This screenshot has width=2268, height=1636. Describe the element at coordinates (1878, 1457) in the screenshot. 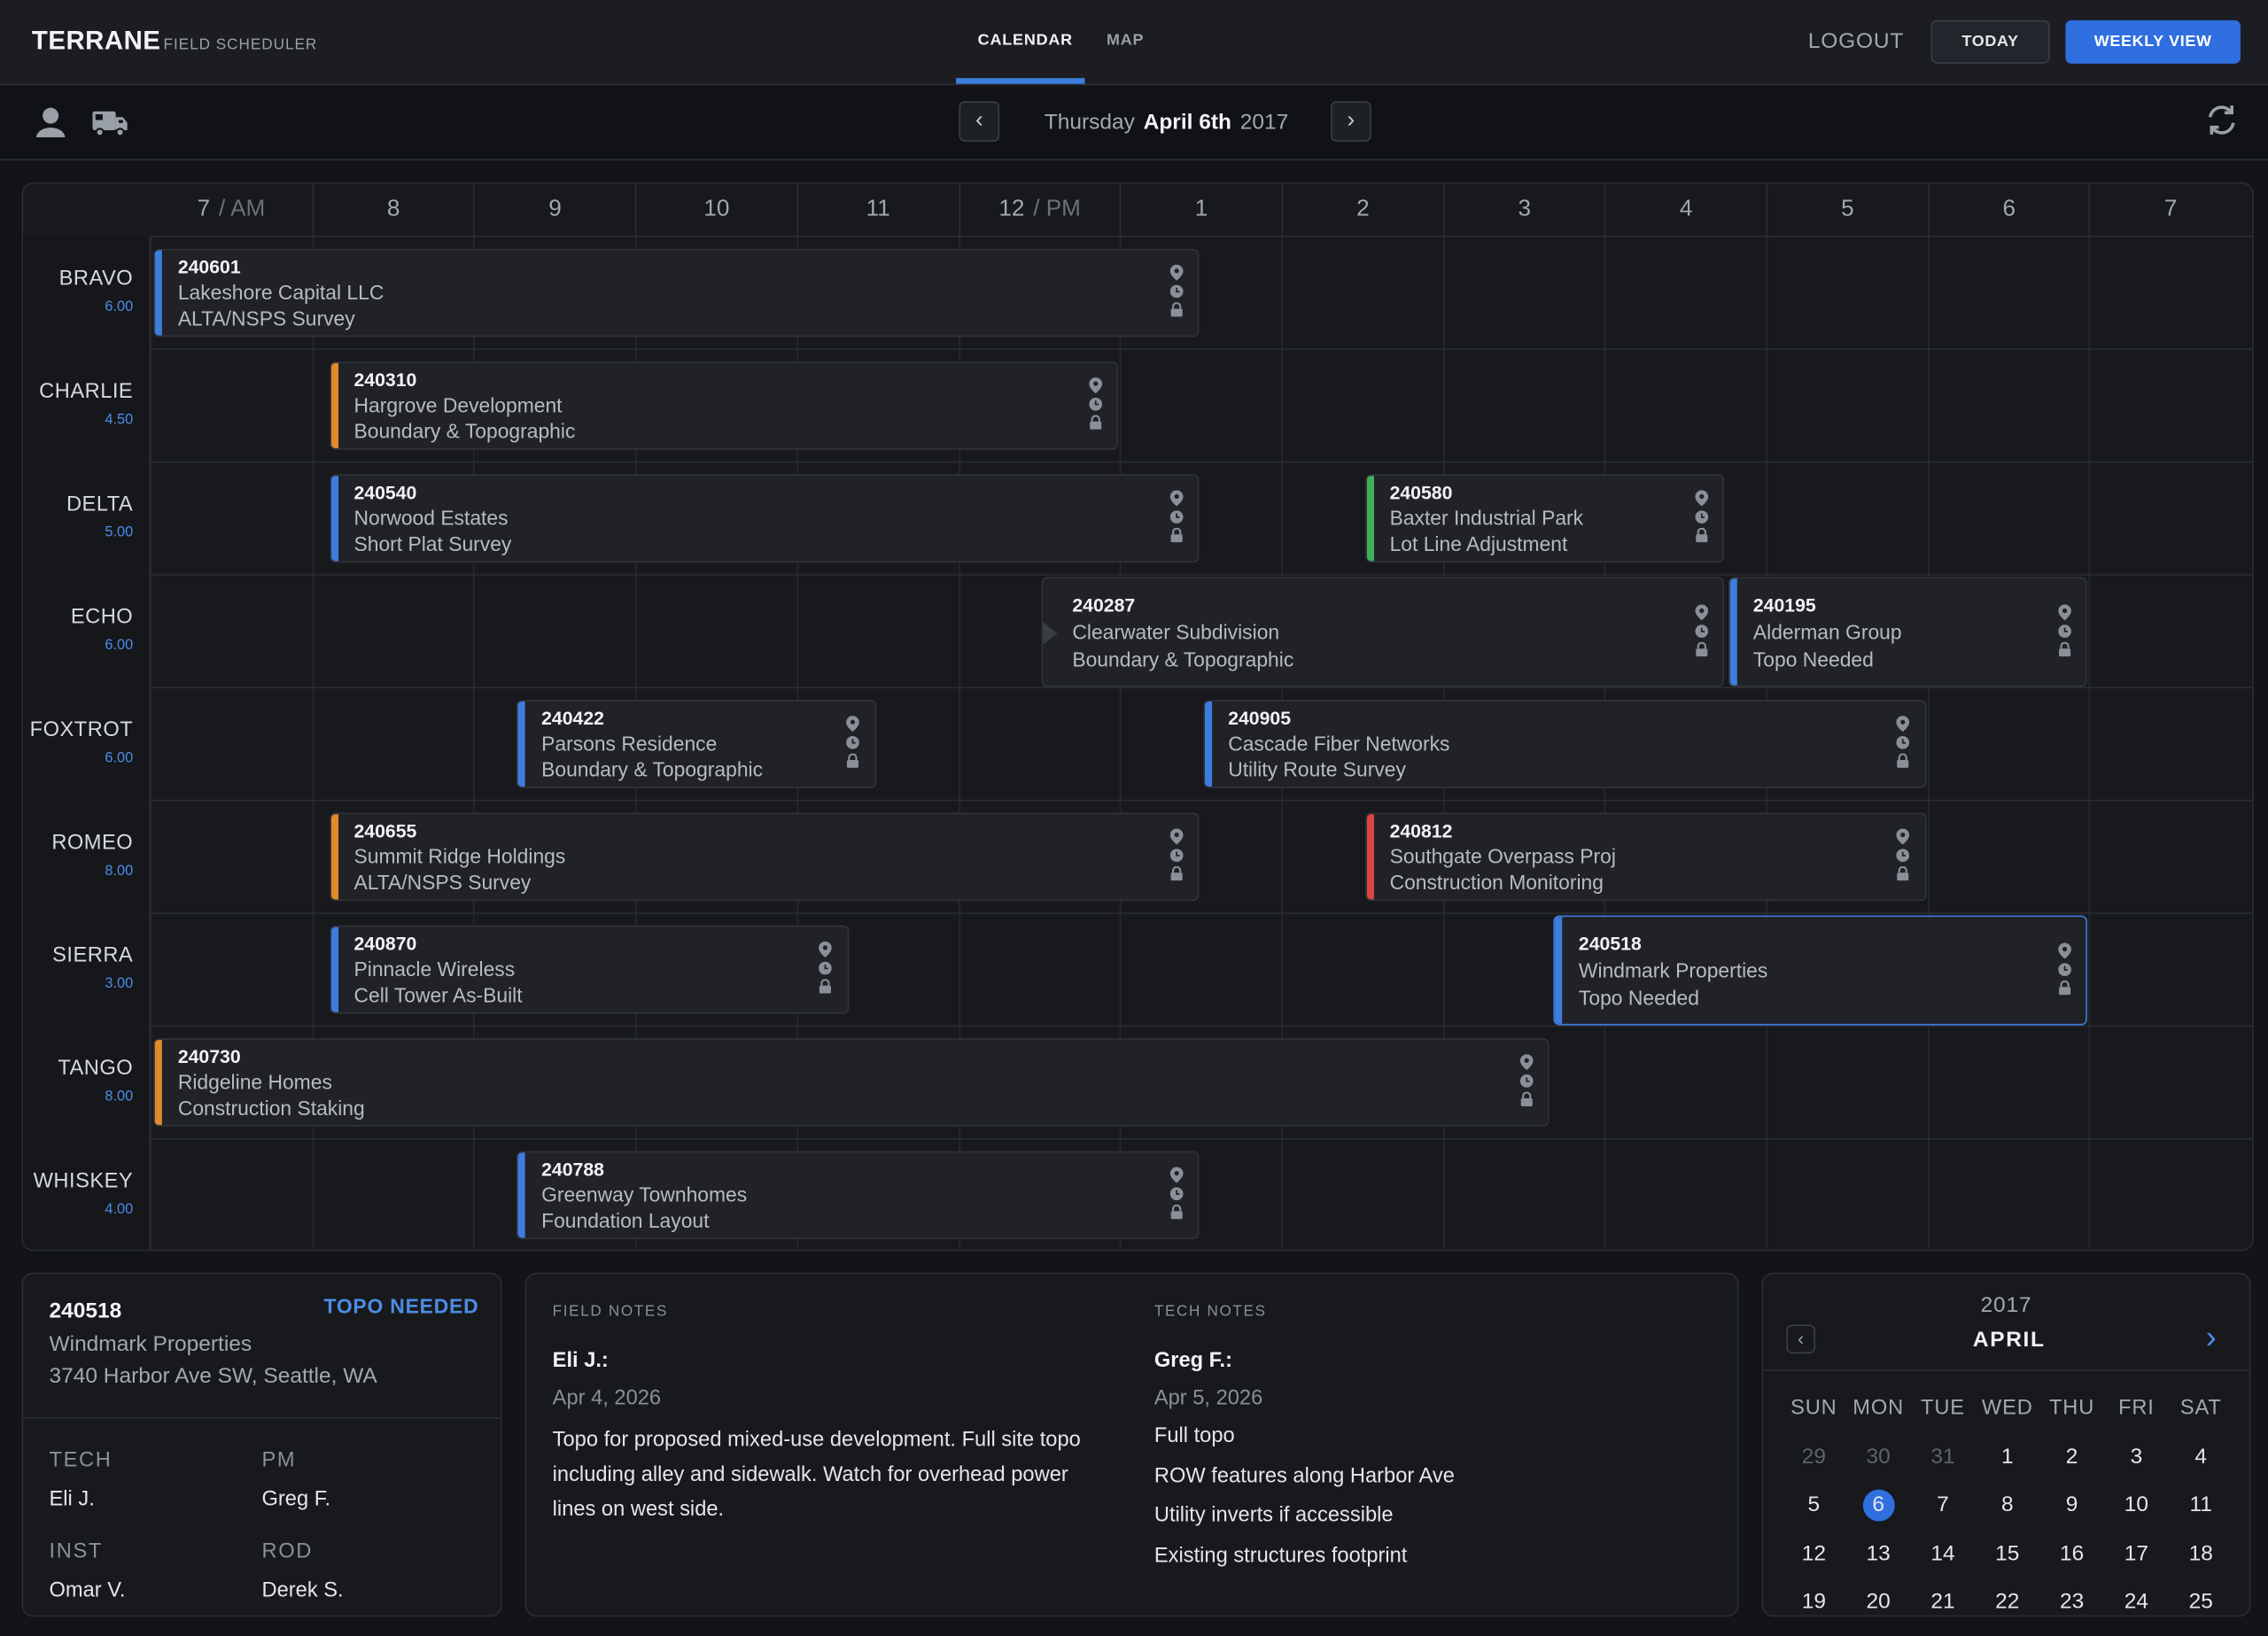

I see `calendar-day: 30` at that location.